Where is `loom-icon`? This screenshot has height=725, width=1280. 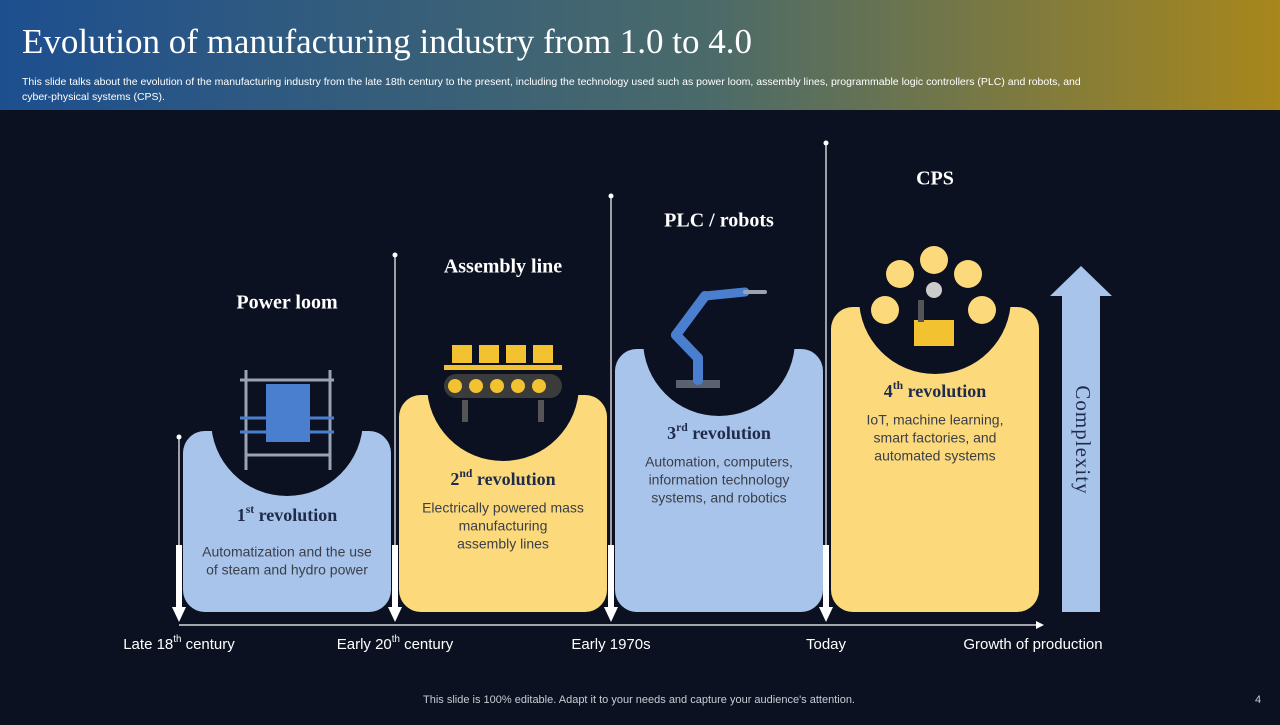
loom-icon is located at coordinates (287, 420).